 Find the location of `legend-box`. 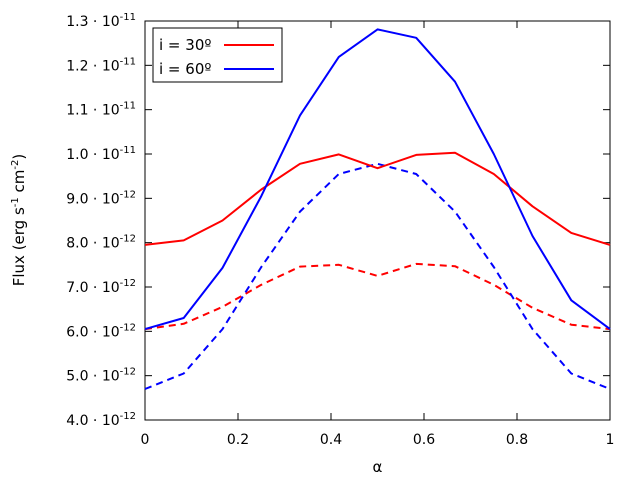

legend-box is located at coordinates (217, 55).